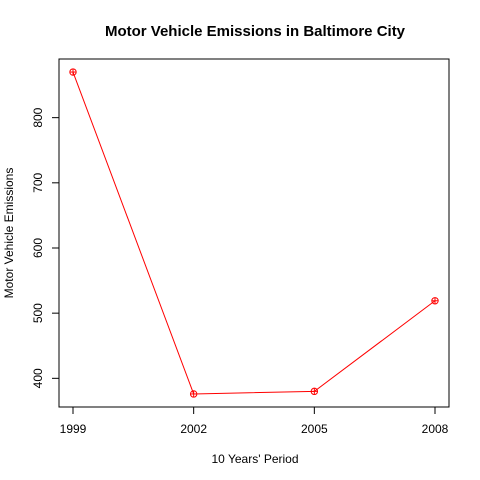  What do you see at coordinates (38, 378) in the screenshot?
I see `y-tick-label: 400` at bounding box center [38, 378].